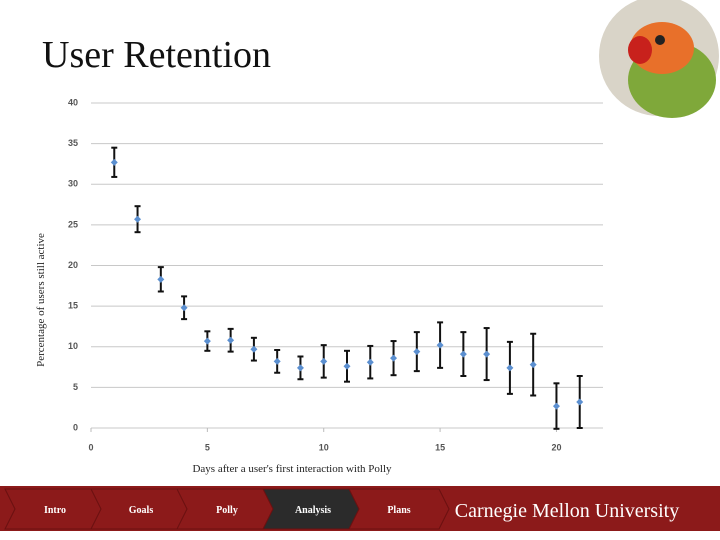  What do you see at coordinates (141, 510) in the screenshot?
I see `nav-item: Goals` at bounding box center [141, 510].